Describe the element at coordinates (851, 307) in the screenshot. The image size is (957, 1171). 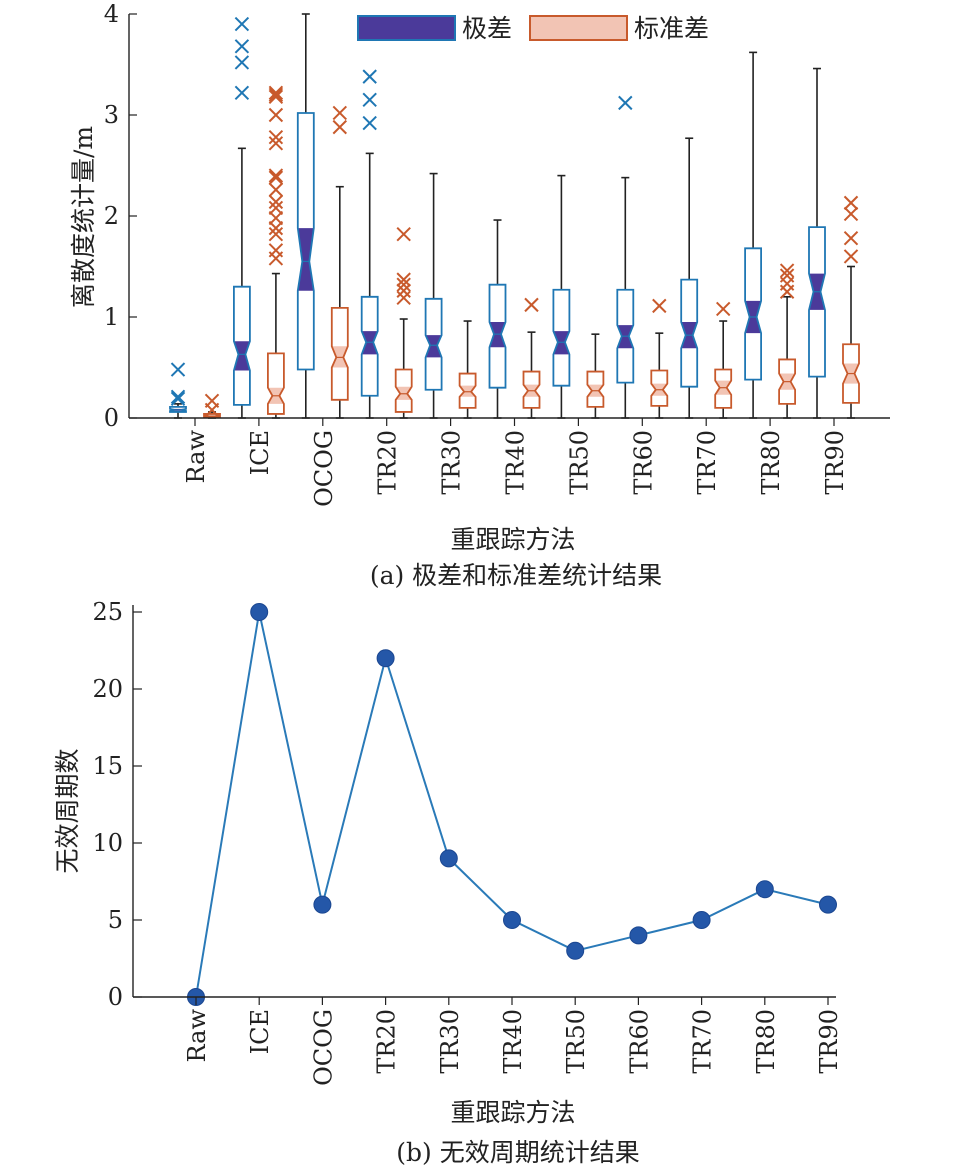
I see `box-std-tr90` at that location.